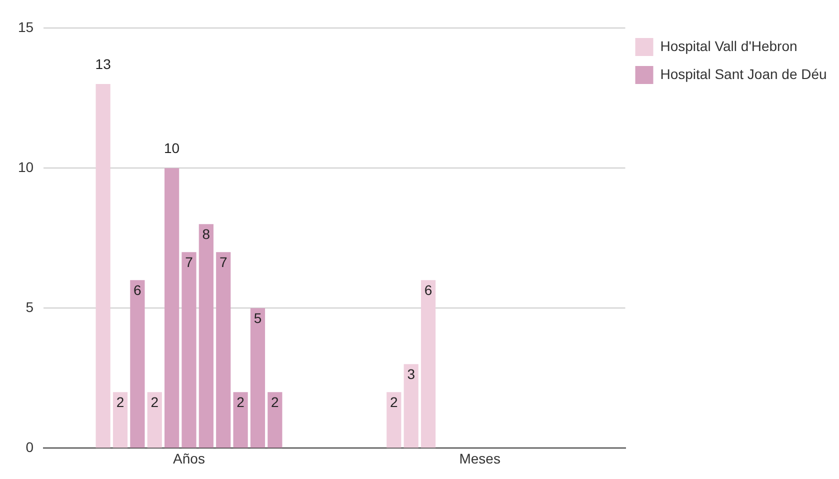 This screenshot has height=479, width=839. What do you see at coordinates (479, 458) in the screenshot?
I see `x-tick-label: Meses` at bounding box center [479, 458].